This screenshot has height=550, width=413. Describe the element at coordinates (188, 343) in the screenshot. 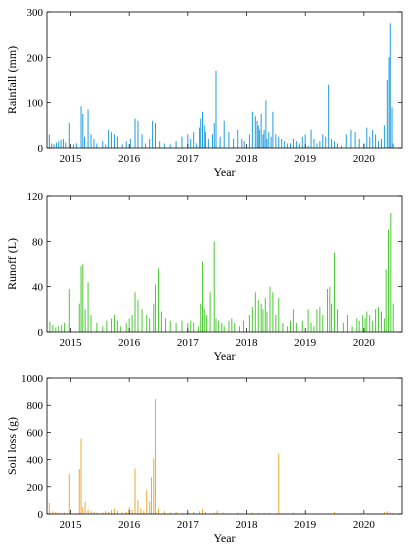

I see `runoff-xtick-label: 2017` at that location.